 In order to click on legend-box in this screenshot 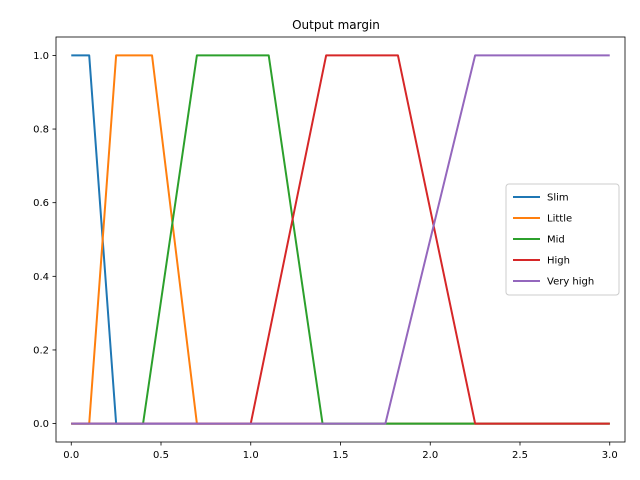, I will do `click(562, 239)`.